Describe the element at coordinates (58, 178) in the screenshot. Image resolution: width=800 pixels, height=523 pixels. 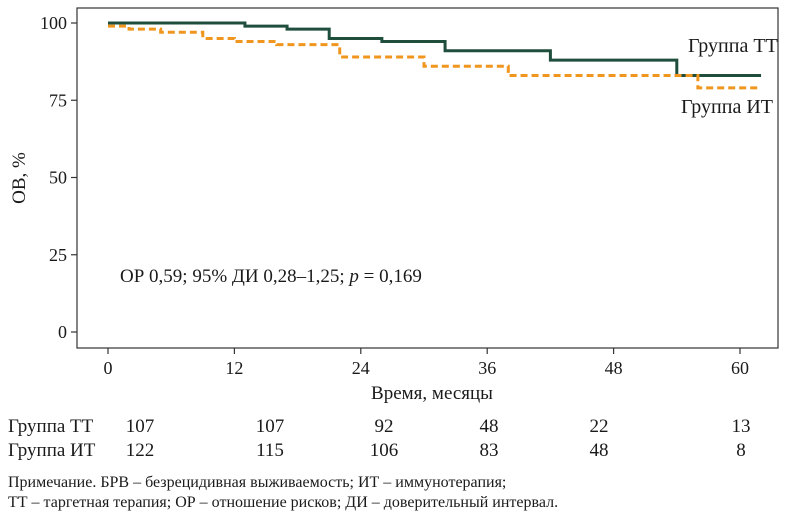
I see `y-tick-label: 50` at that location.